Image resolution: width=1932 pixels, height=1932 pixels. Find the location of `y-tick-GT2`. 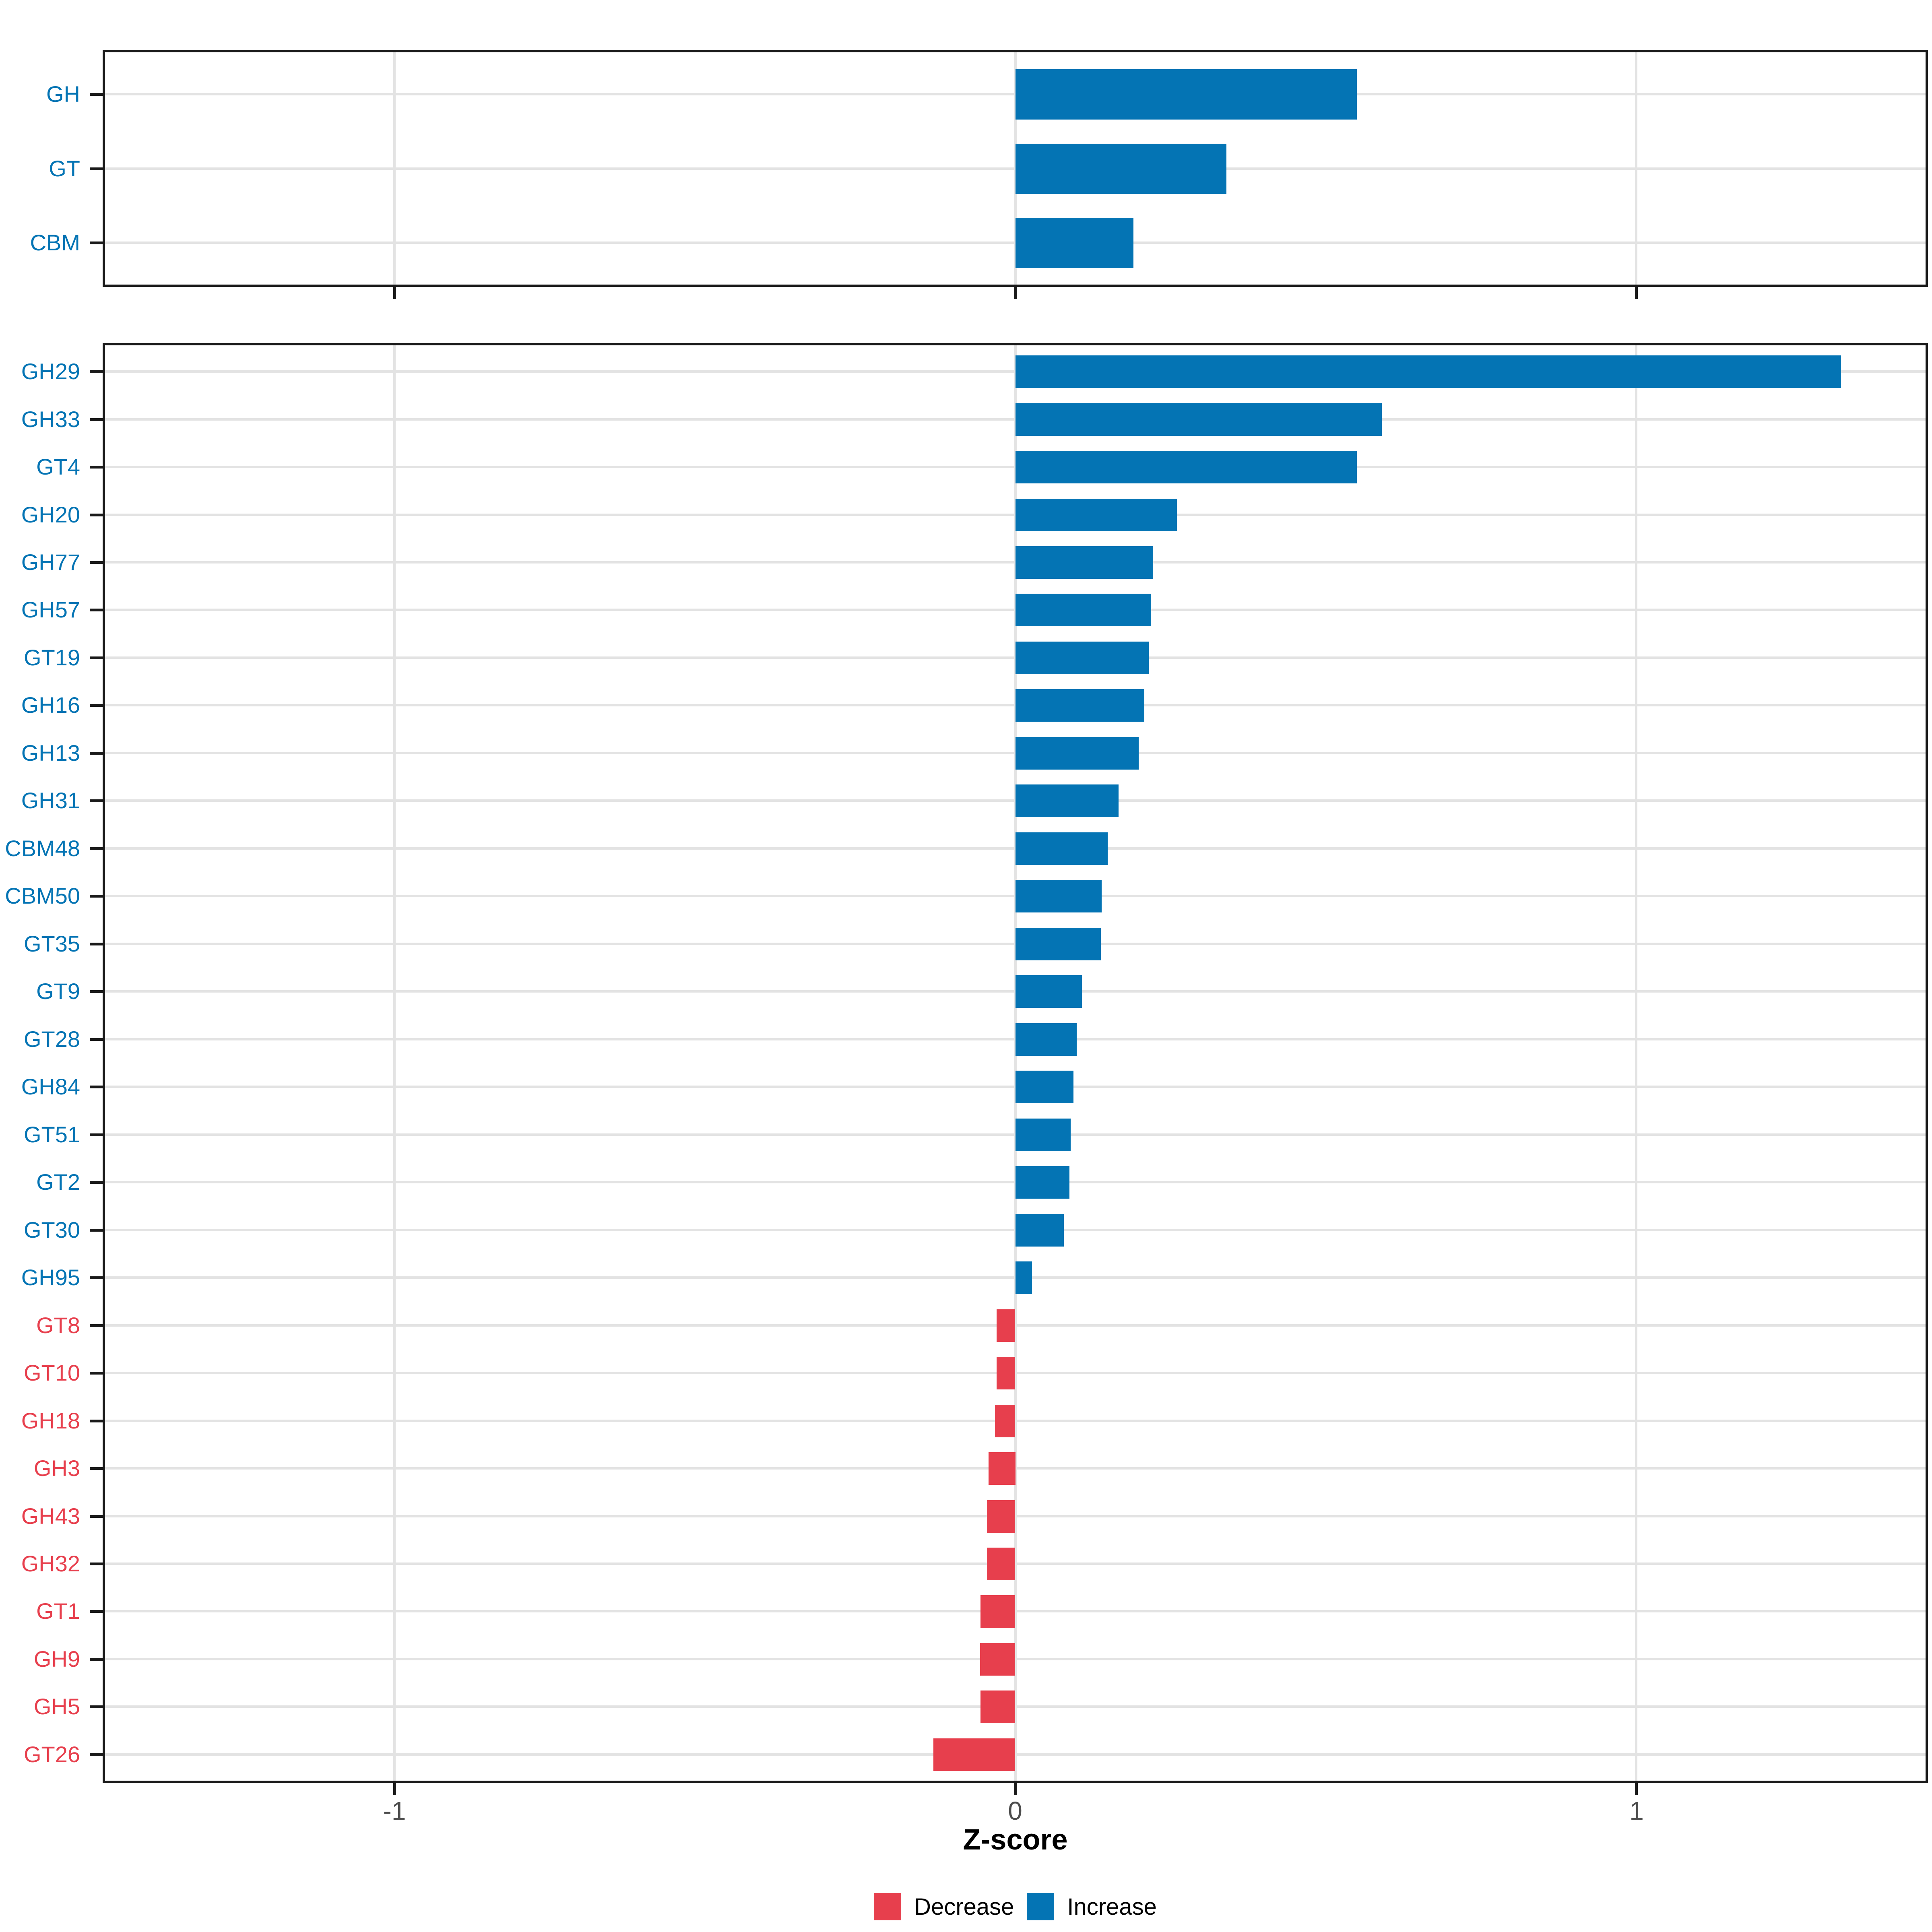

y-tick-GT2 is located at coordinates (96, 1182).